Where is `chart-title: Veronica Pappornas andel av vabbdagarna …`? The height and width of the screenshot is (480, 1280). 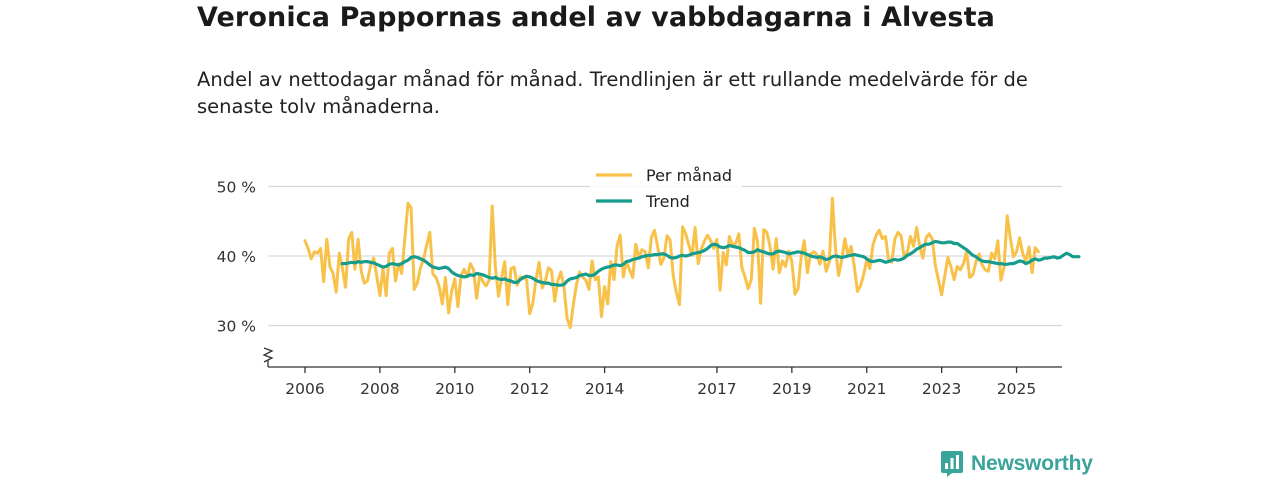
chart-title: Veronica Pappornas andel av vabbdagarna … is located at coordinates (596, 17).